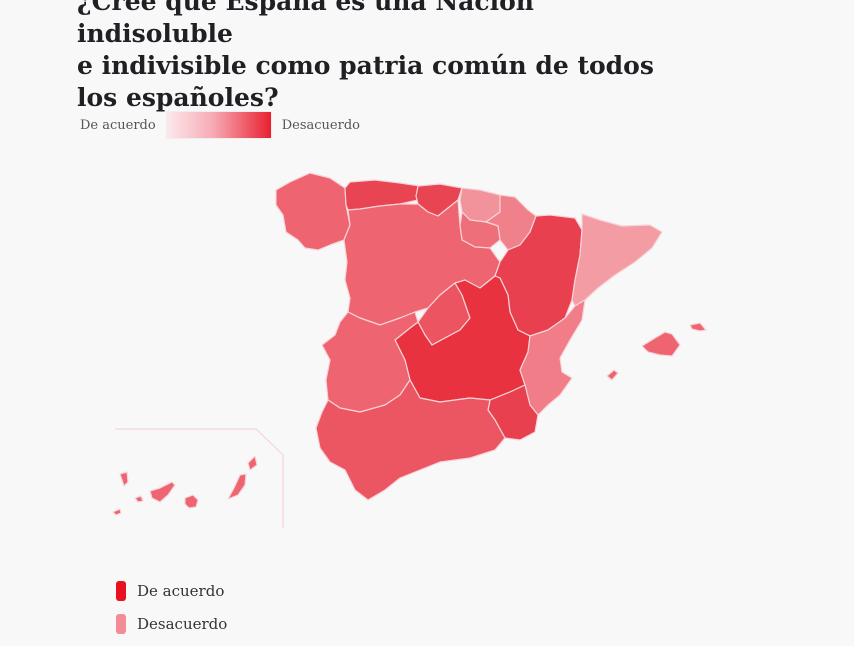 The image size is (854, 646). I want to click on region-canarias-gran-canaria, so click(191, 501).